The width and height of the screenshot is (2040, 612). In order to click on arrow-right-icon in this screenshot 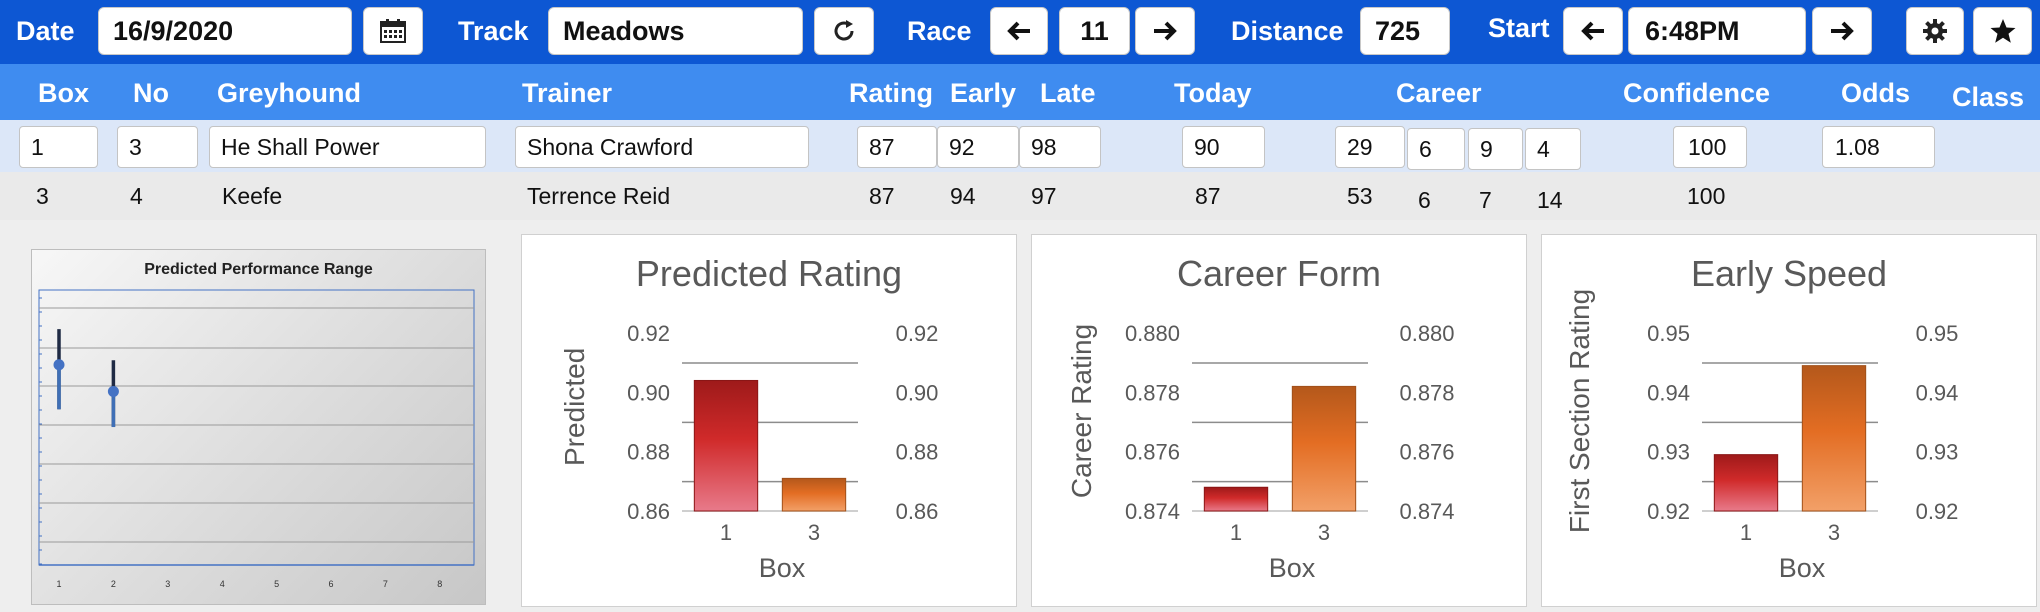, I will do `click(1165, 31)`.